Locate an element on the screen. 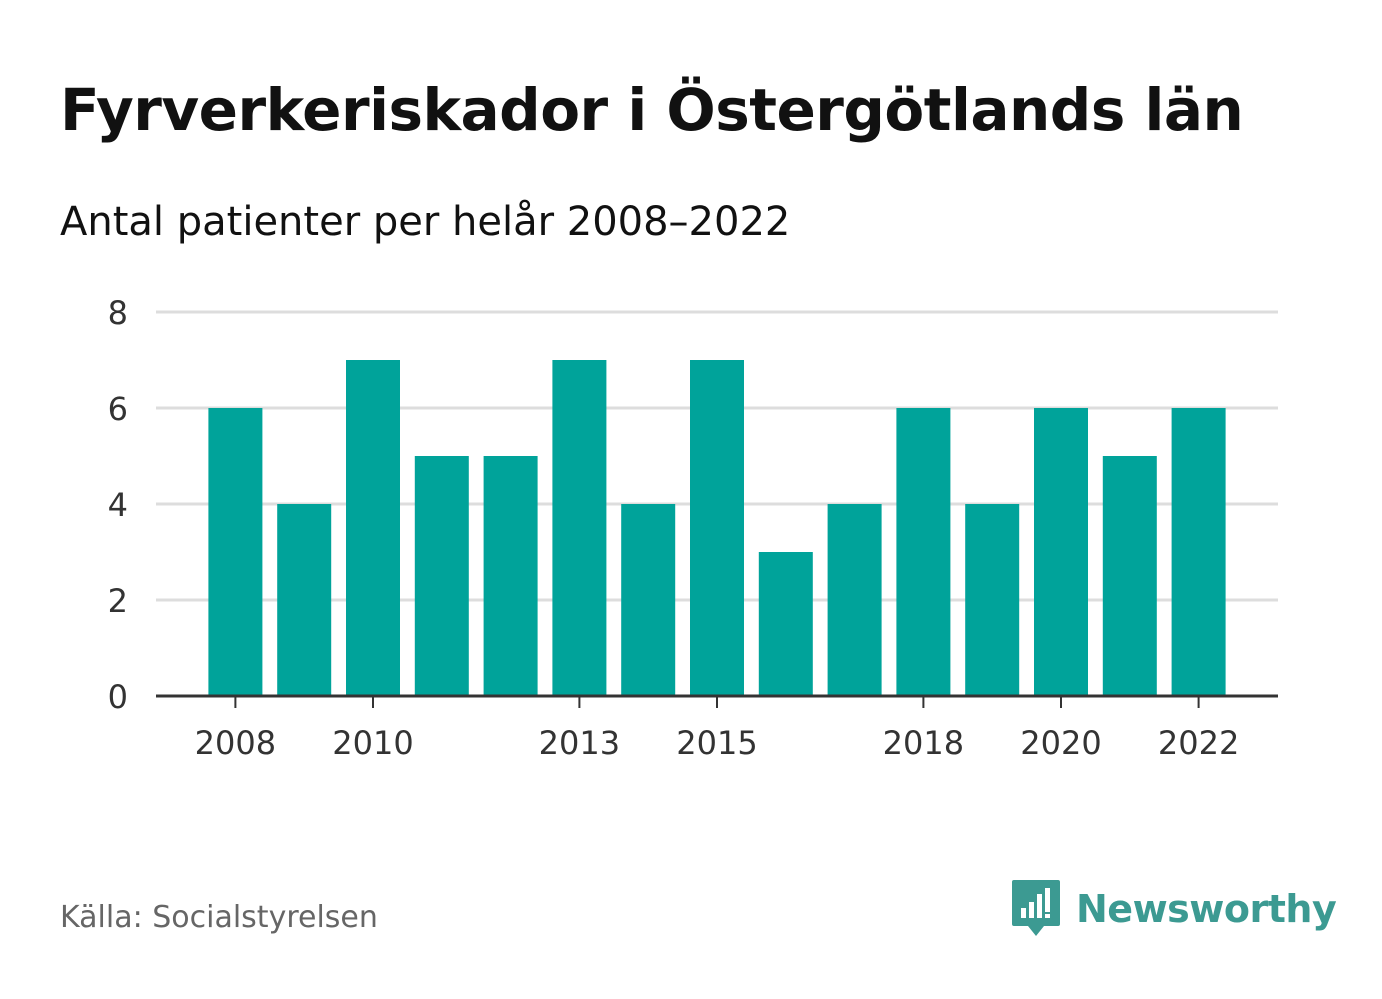 The image size is (1382, 999). y-tick-label: 4 is located at coordinates (118, 505).